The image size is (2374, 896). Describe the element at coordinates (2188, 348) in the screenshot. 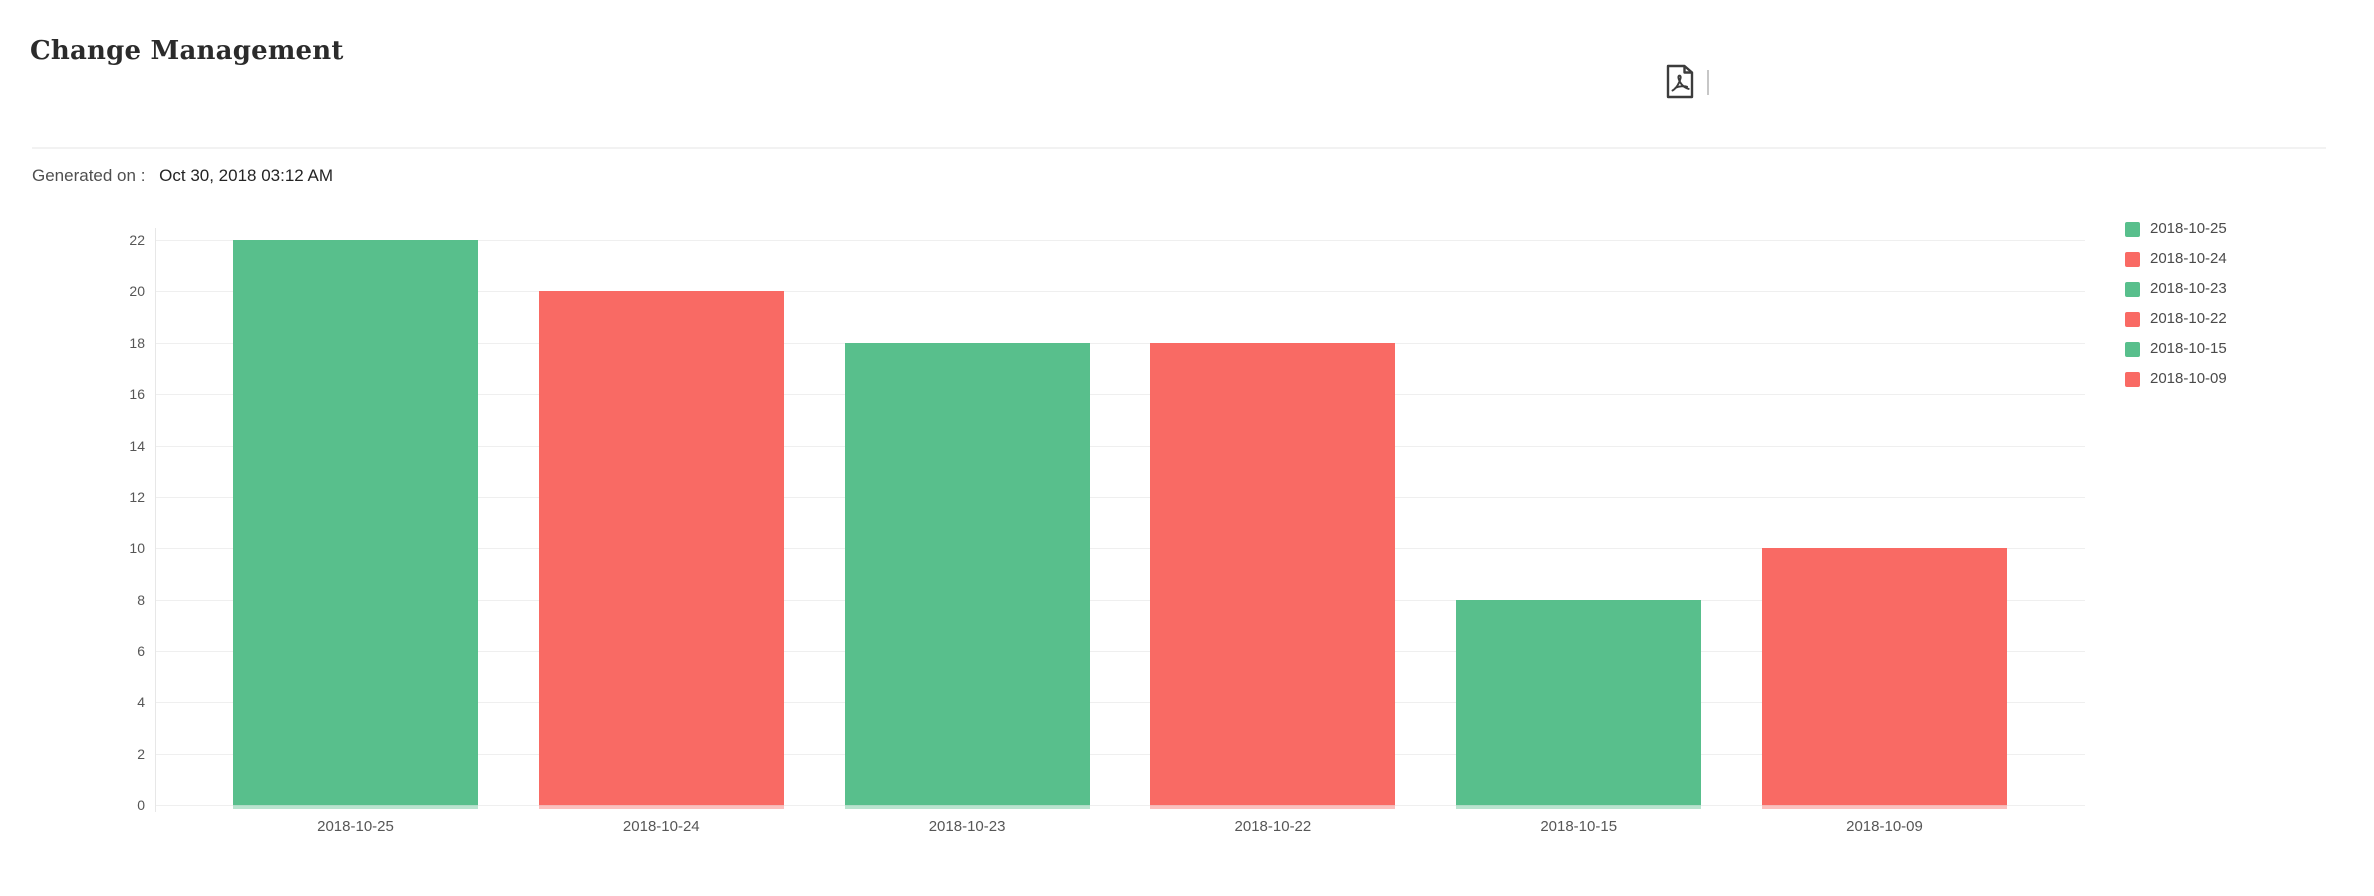

I see `legend-label: 2018-10-15` at that location.